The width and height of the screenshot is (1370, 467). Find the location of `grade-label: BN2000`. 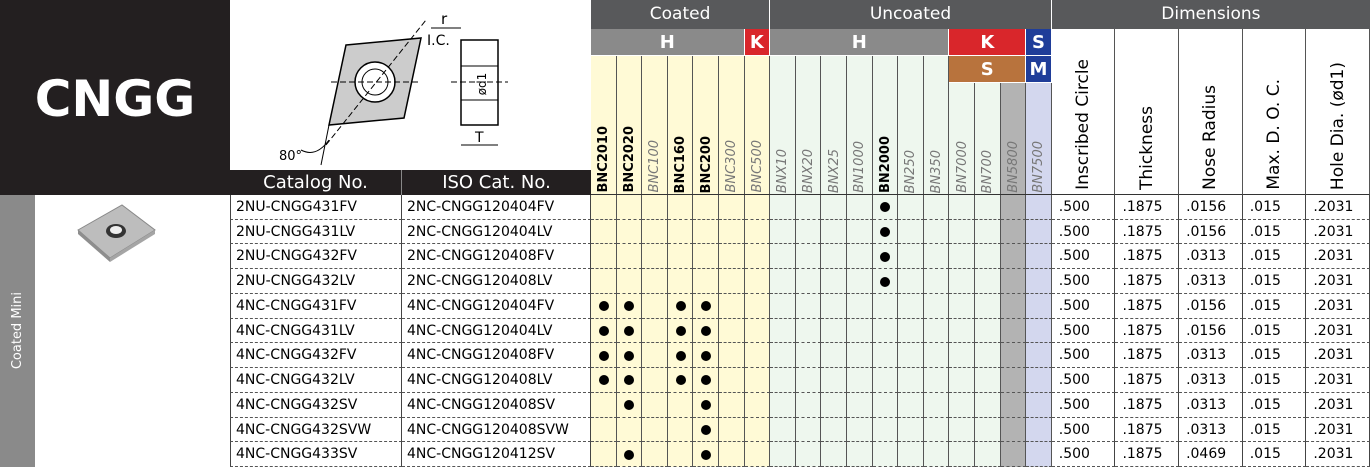

grade-label: BN2000 is located at coordinates (885, 164).